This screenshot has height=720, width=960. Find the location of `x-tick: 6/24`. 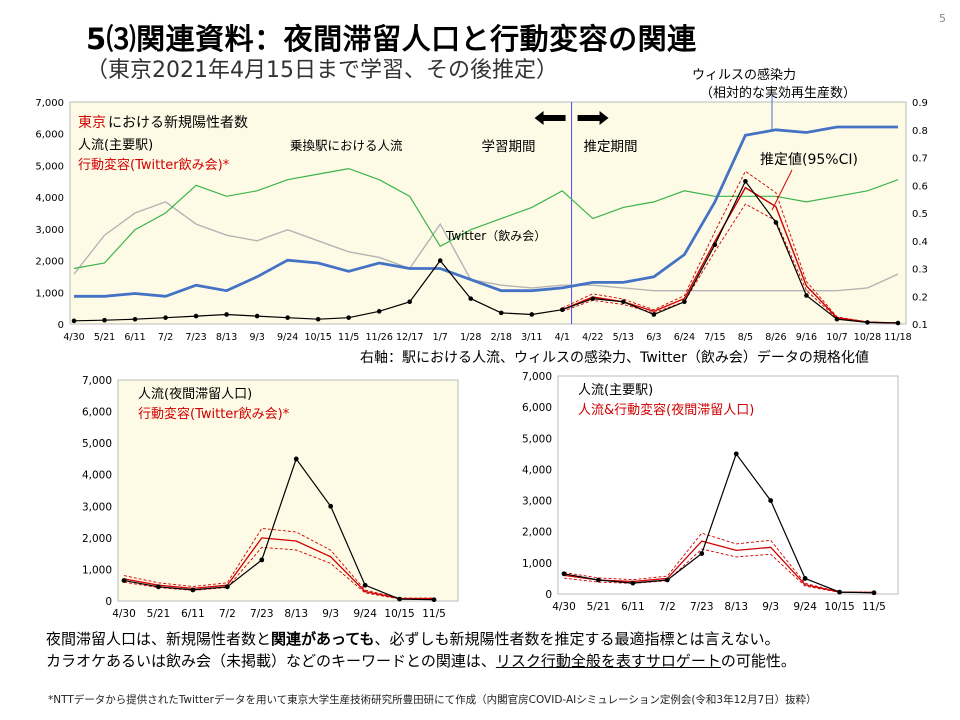

x-tick: 6/24 is located at coordinates (684, 337).